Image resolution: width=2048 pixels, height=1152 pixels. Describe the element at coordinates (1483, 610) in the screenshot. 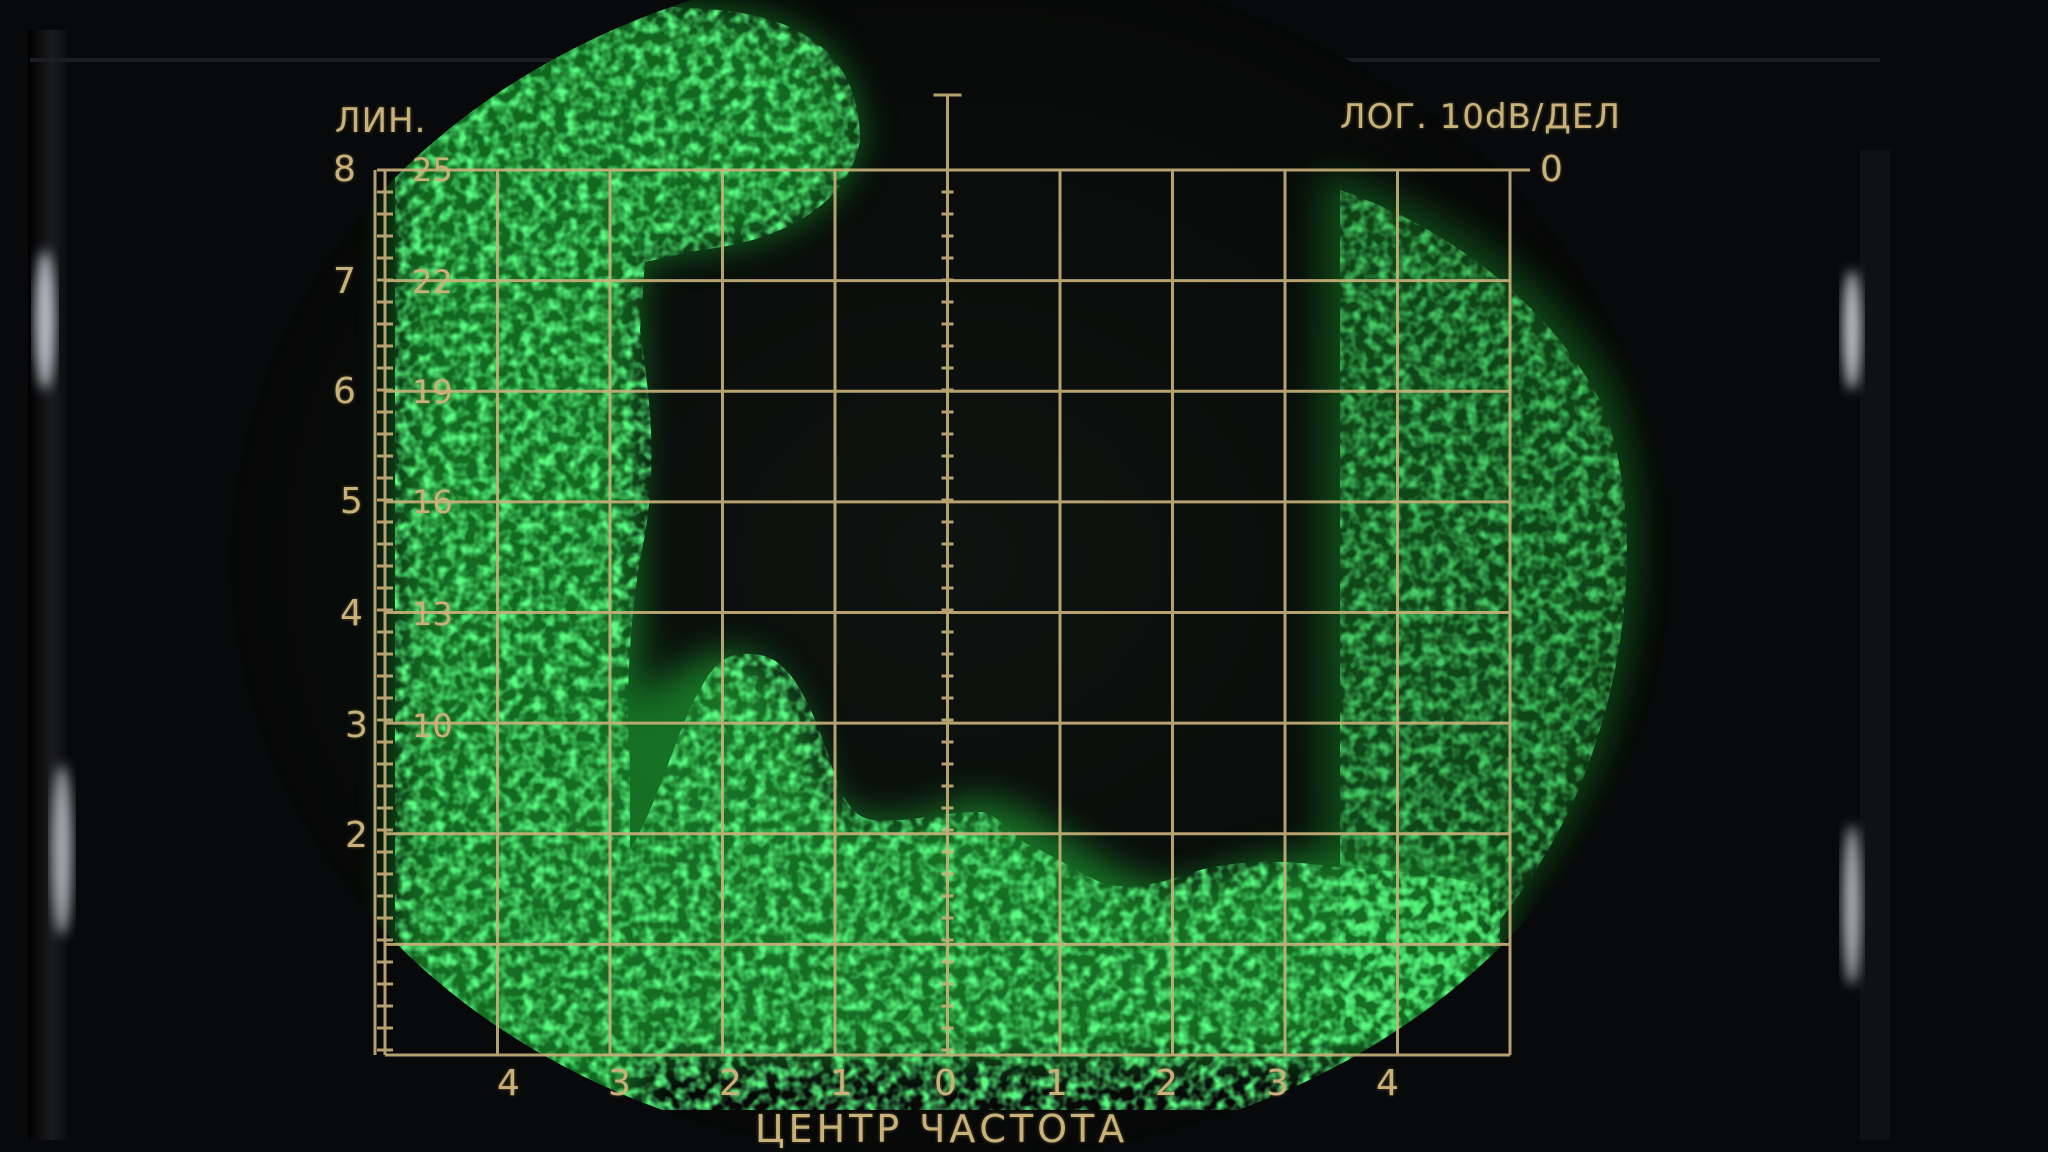

I see `trace-right-haze` at that location.